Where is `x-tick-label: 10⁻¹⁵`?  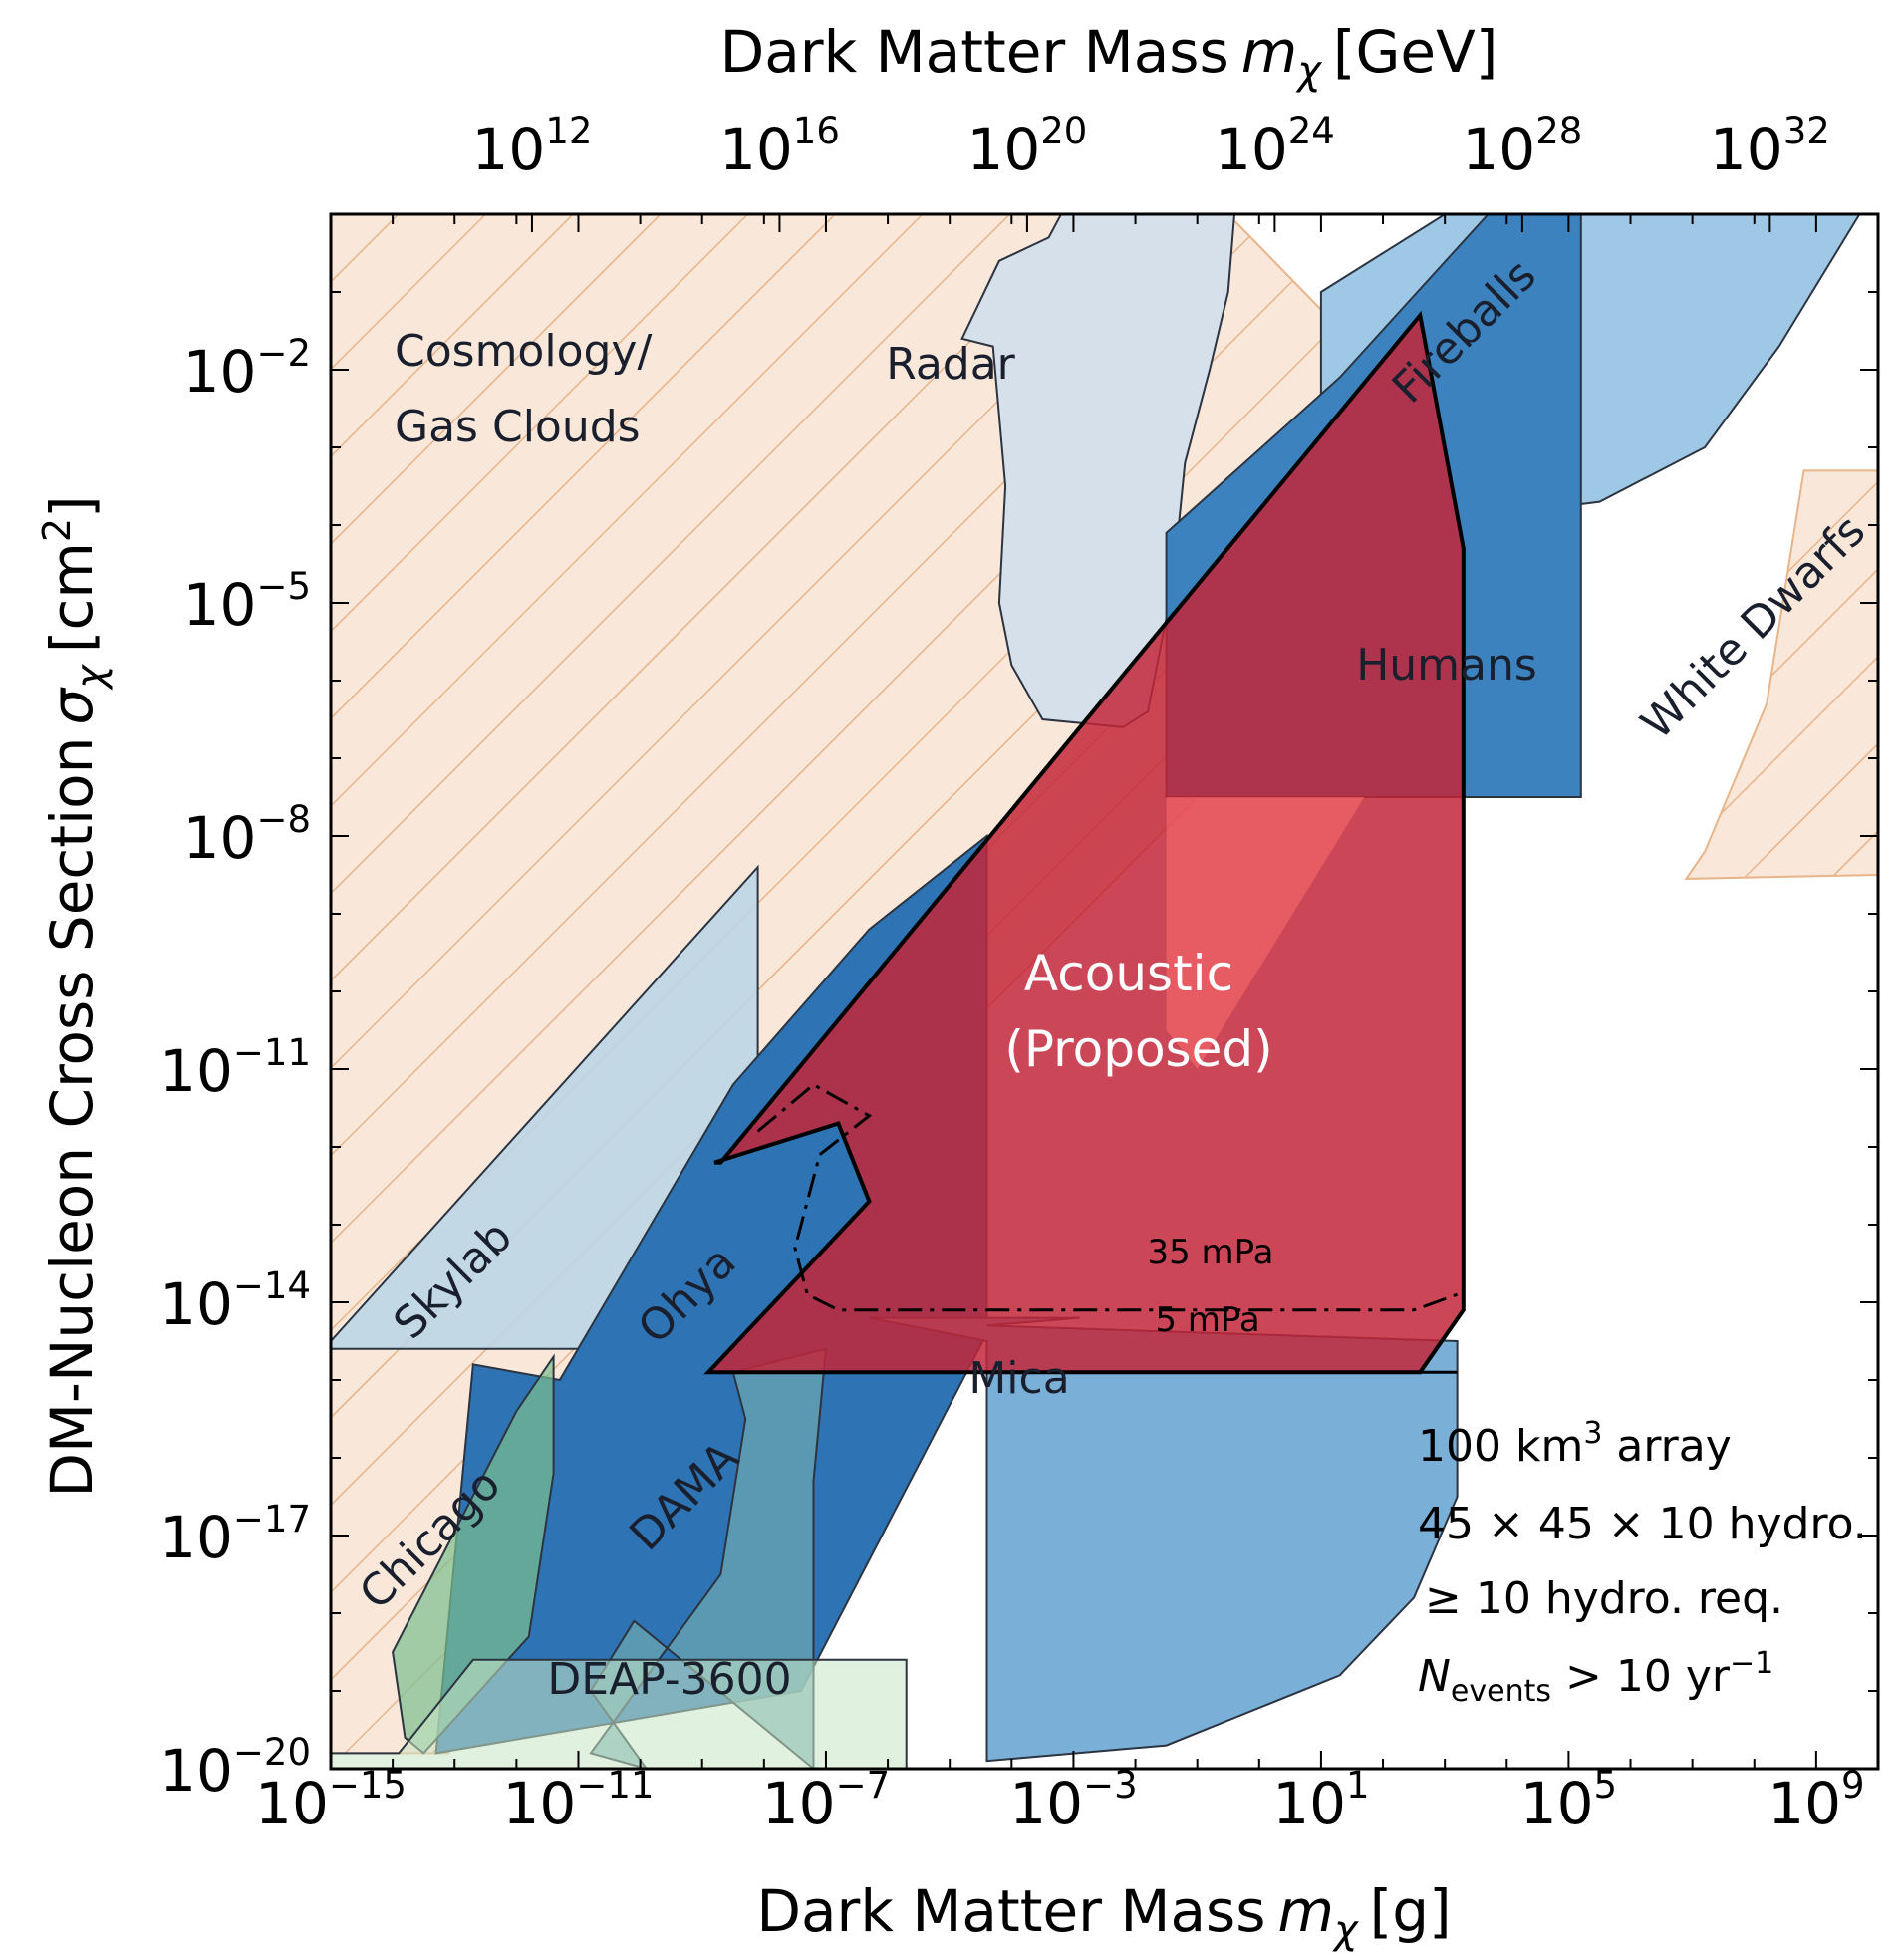 x-tick-label: 10⁻¹⁵ is located at coordinates (331, 1800).